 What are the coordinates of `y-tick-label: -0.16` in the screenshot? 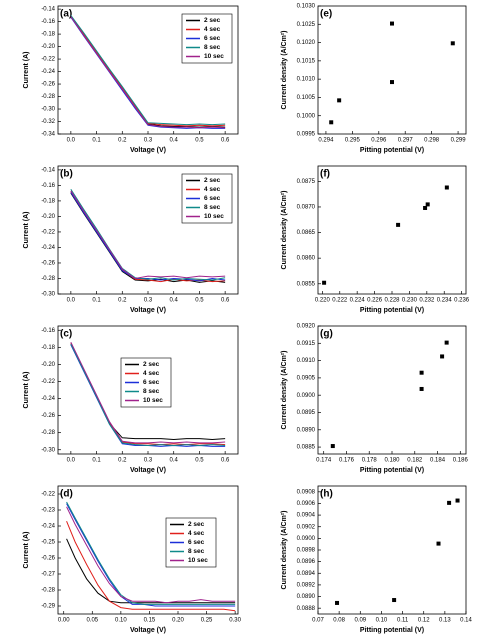 It's located at (48, 331).